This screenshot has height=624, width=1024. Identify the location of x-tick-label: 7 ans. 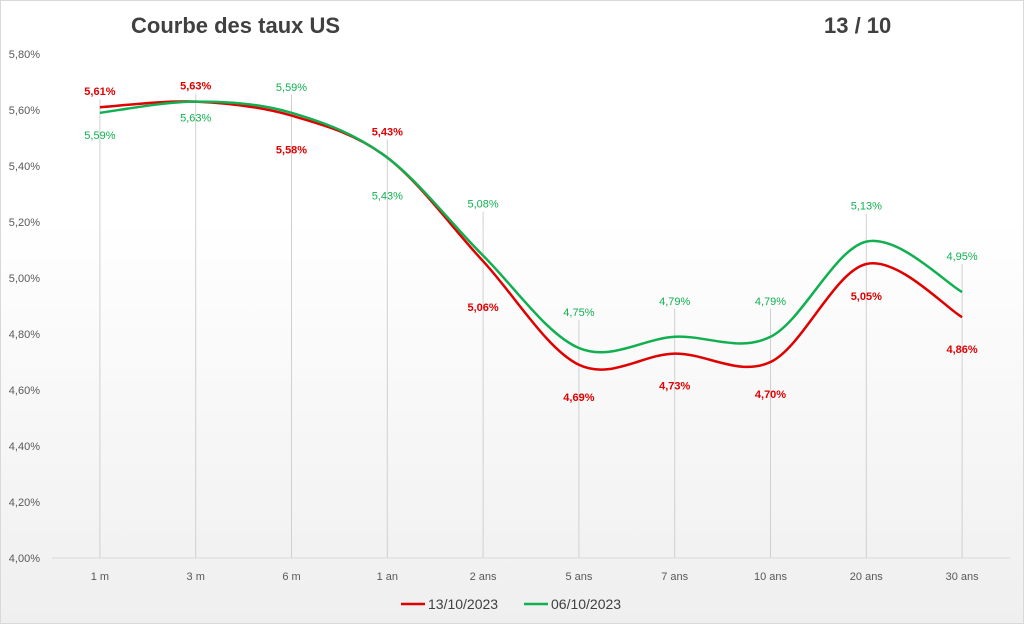
(674, 577).